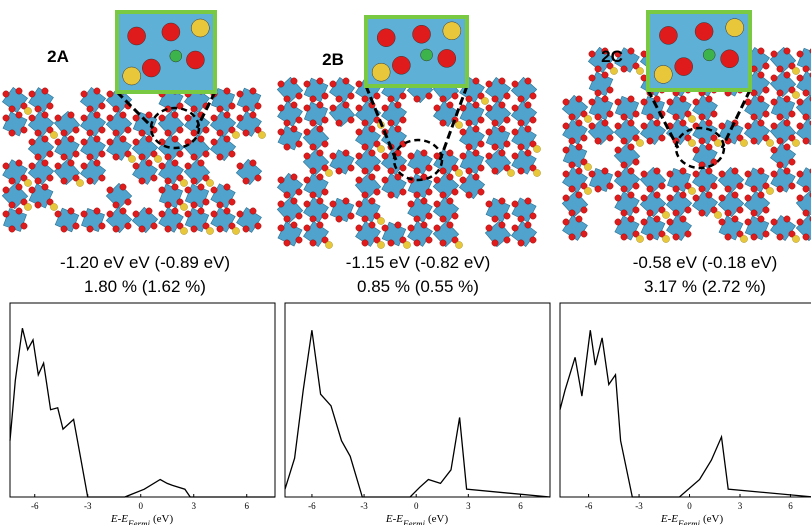  Describe the element at coordinates (705, 286) in the screenshot. I see `annotation: 3.17 % (2.72 %)` at that location.